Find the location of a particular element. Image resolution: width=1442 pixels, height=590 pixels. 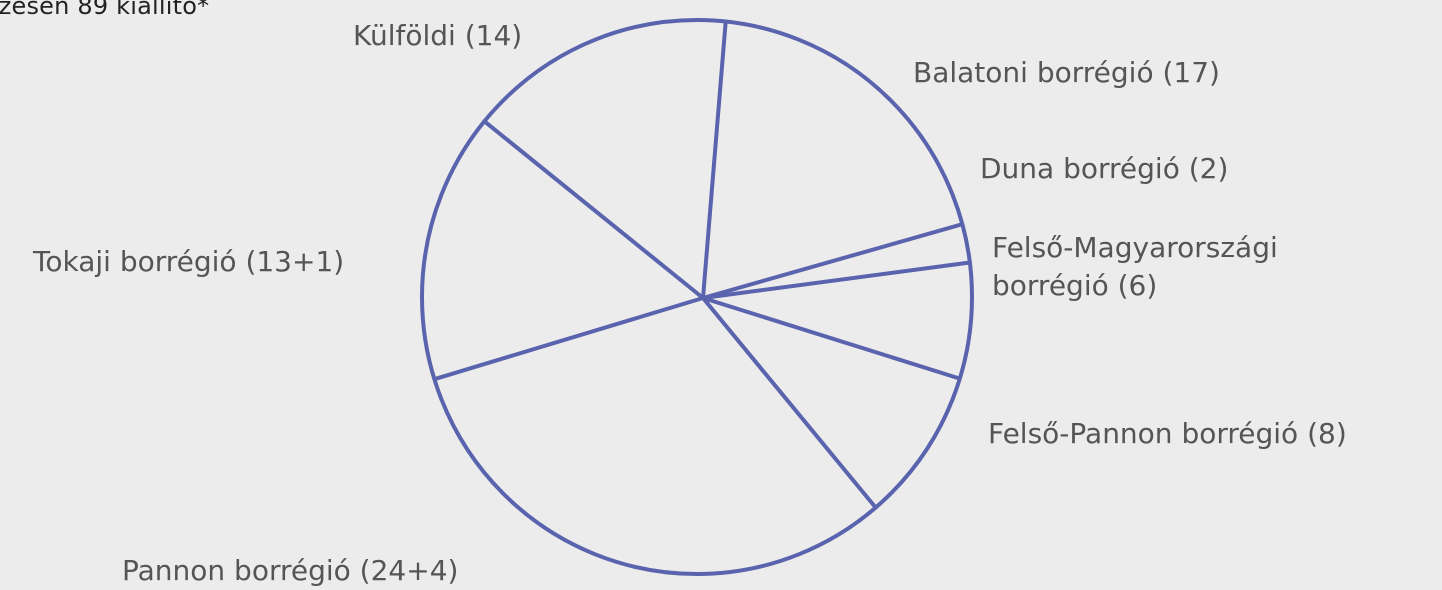

slice-label-tokaji: Tokaji borrégió (13+1) is located at coordinates (189, 261).